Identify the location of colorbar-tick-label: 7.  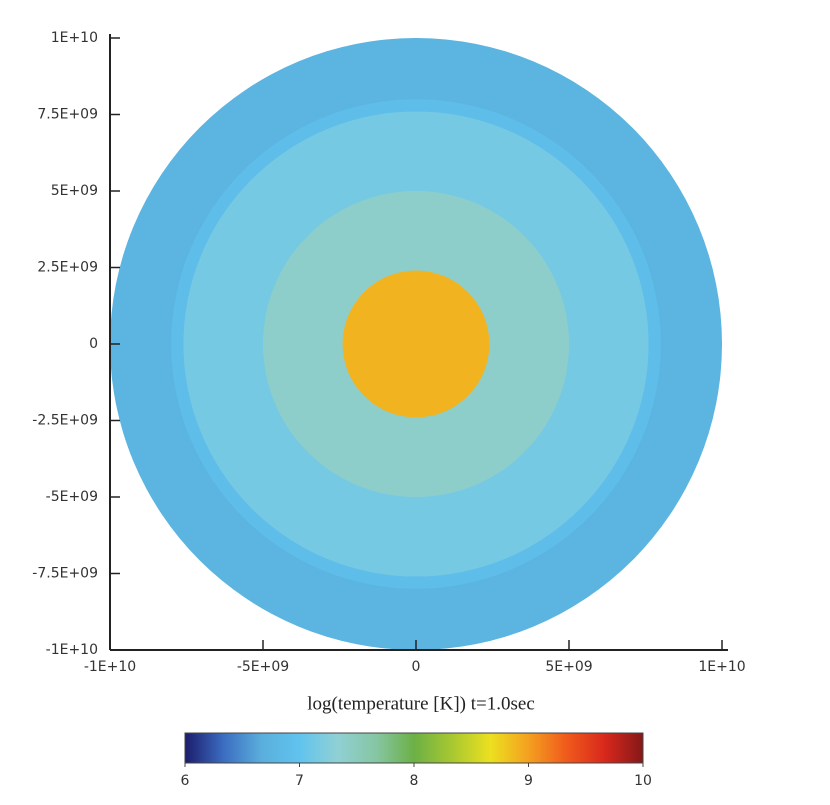
(299, 781).